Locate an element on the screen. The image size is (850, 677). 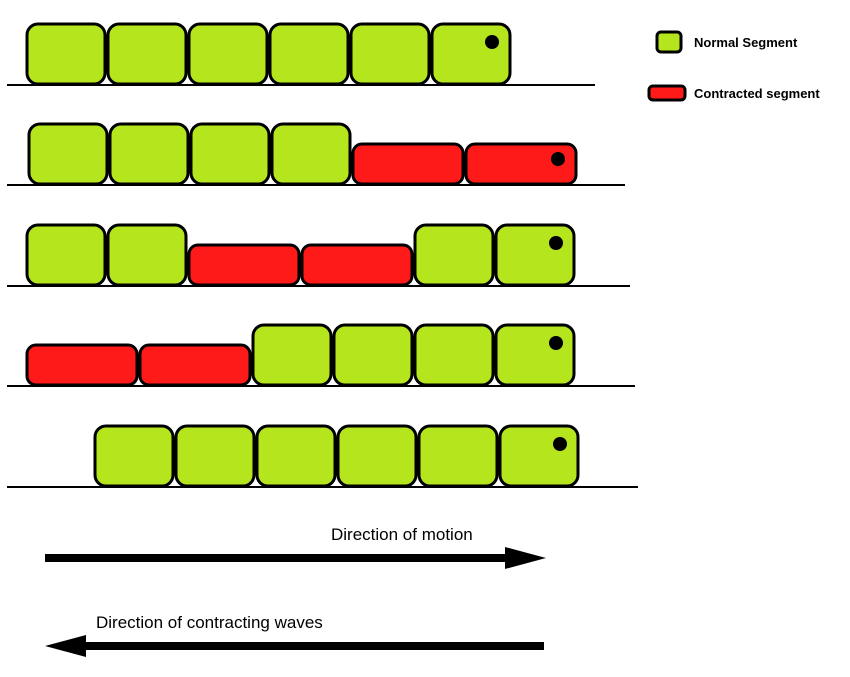
waves-arrow-label: Direction of contracting waves is located at coordinates (209, 622).